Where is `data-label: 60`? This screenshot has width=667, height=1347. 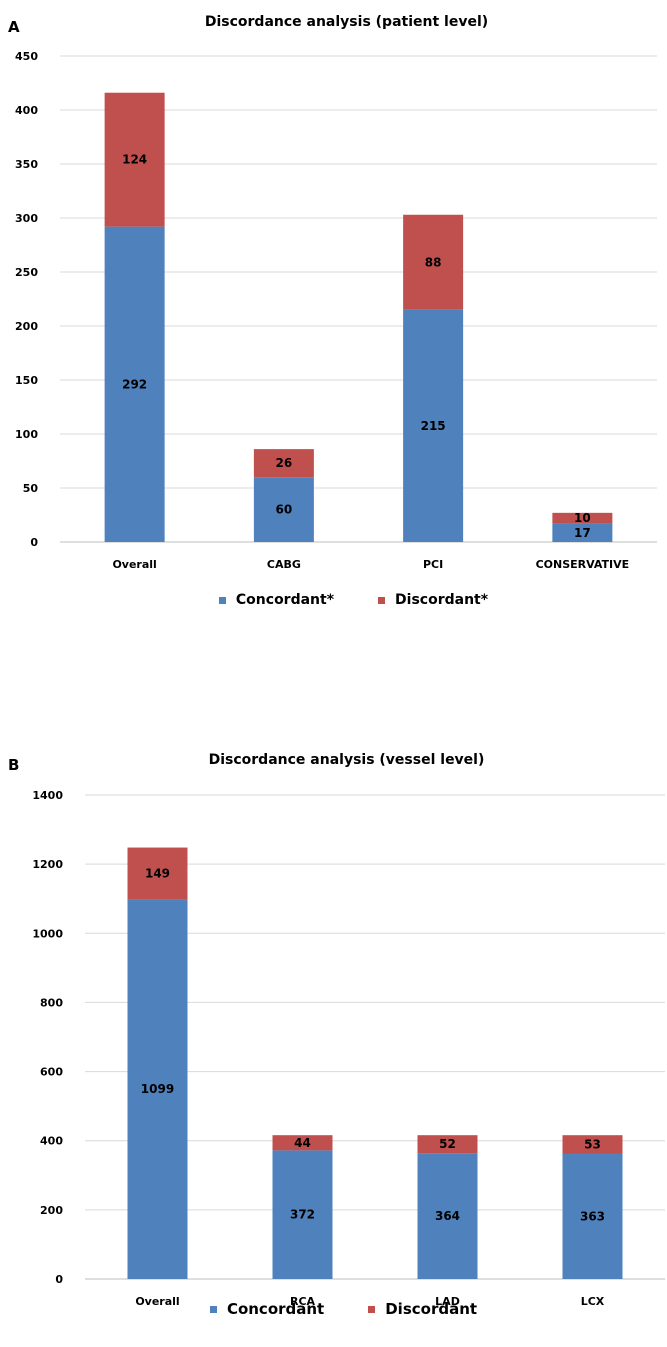
data-label: 60 is located at coordinates (284, 510).